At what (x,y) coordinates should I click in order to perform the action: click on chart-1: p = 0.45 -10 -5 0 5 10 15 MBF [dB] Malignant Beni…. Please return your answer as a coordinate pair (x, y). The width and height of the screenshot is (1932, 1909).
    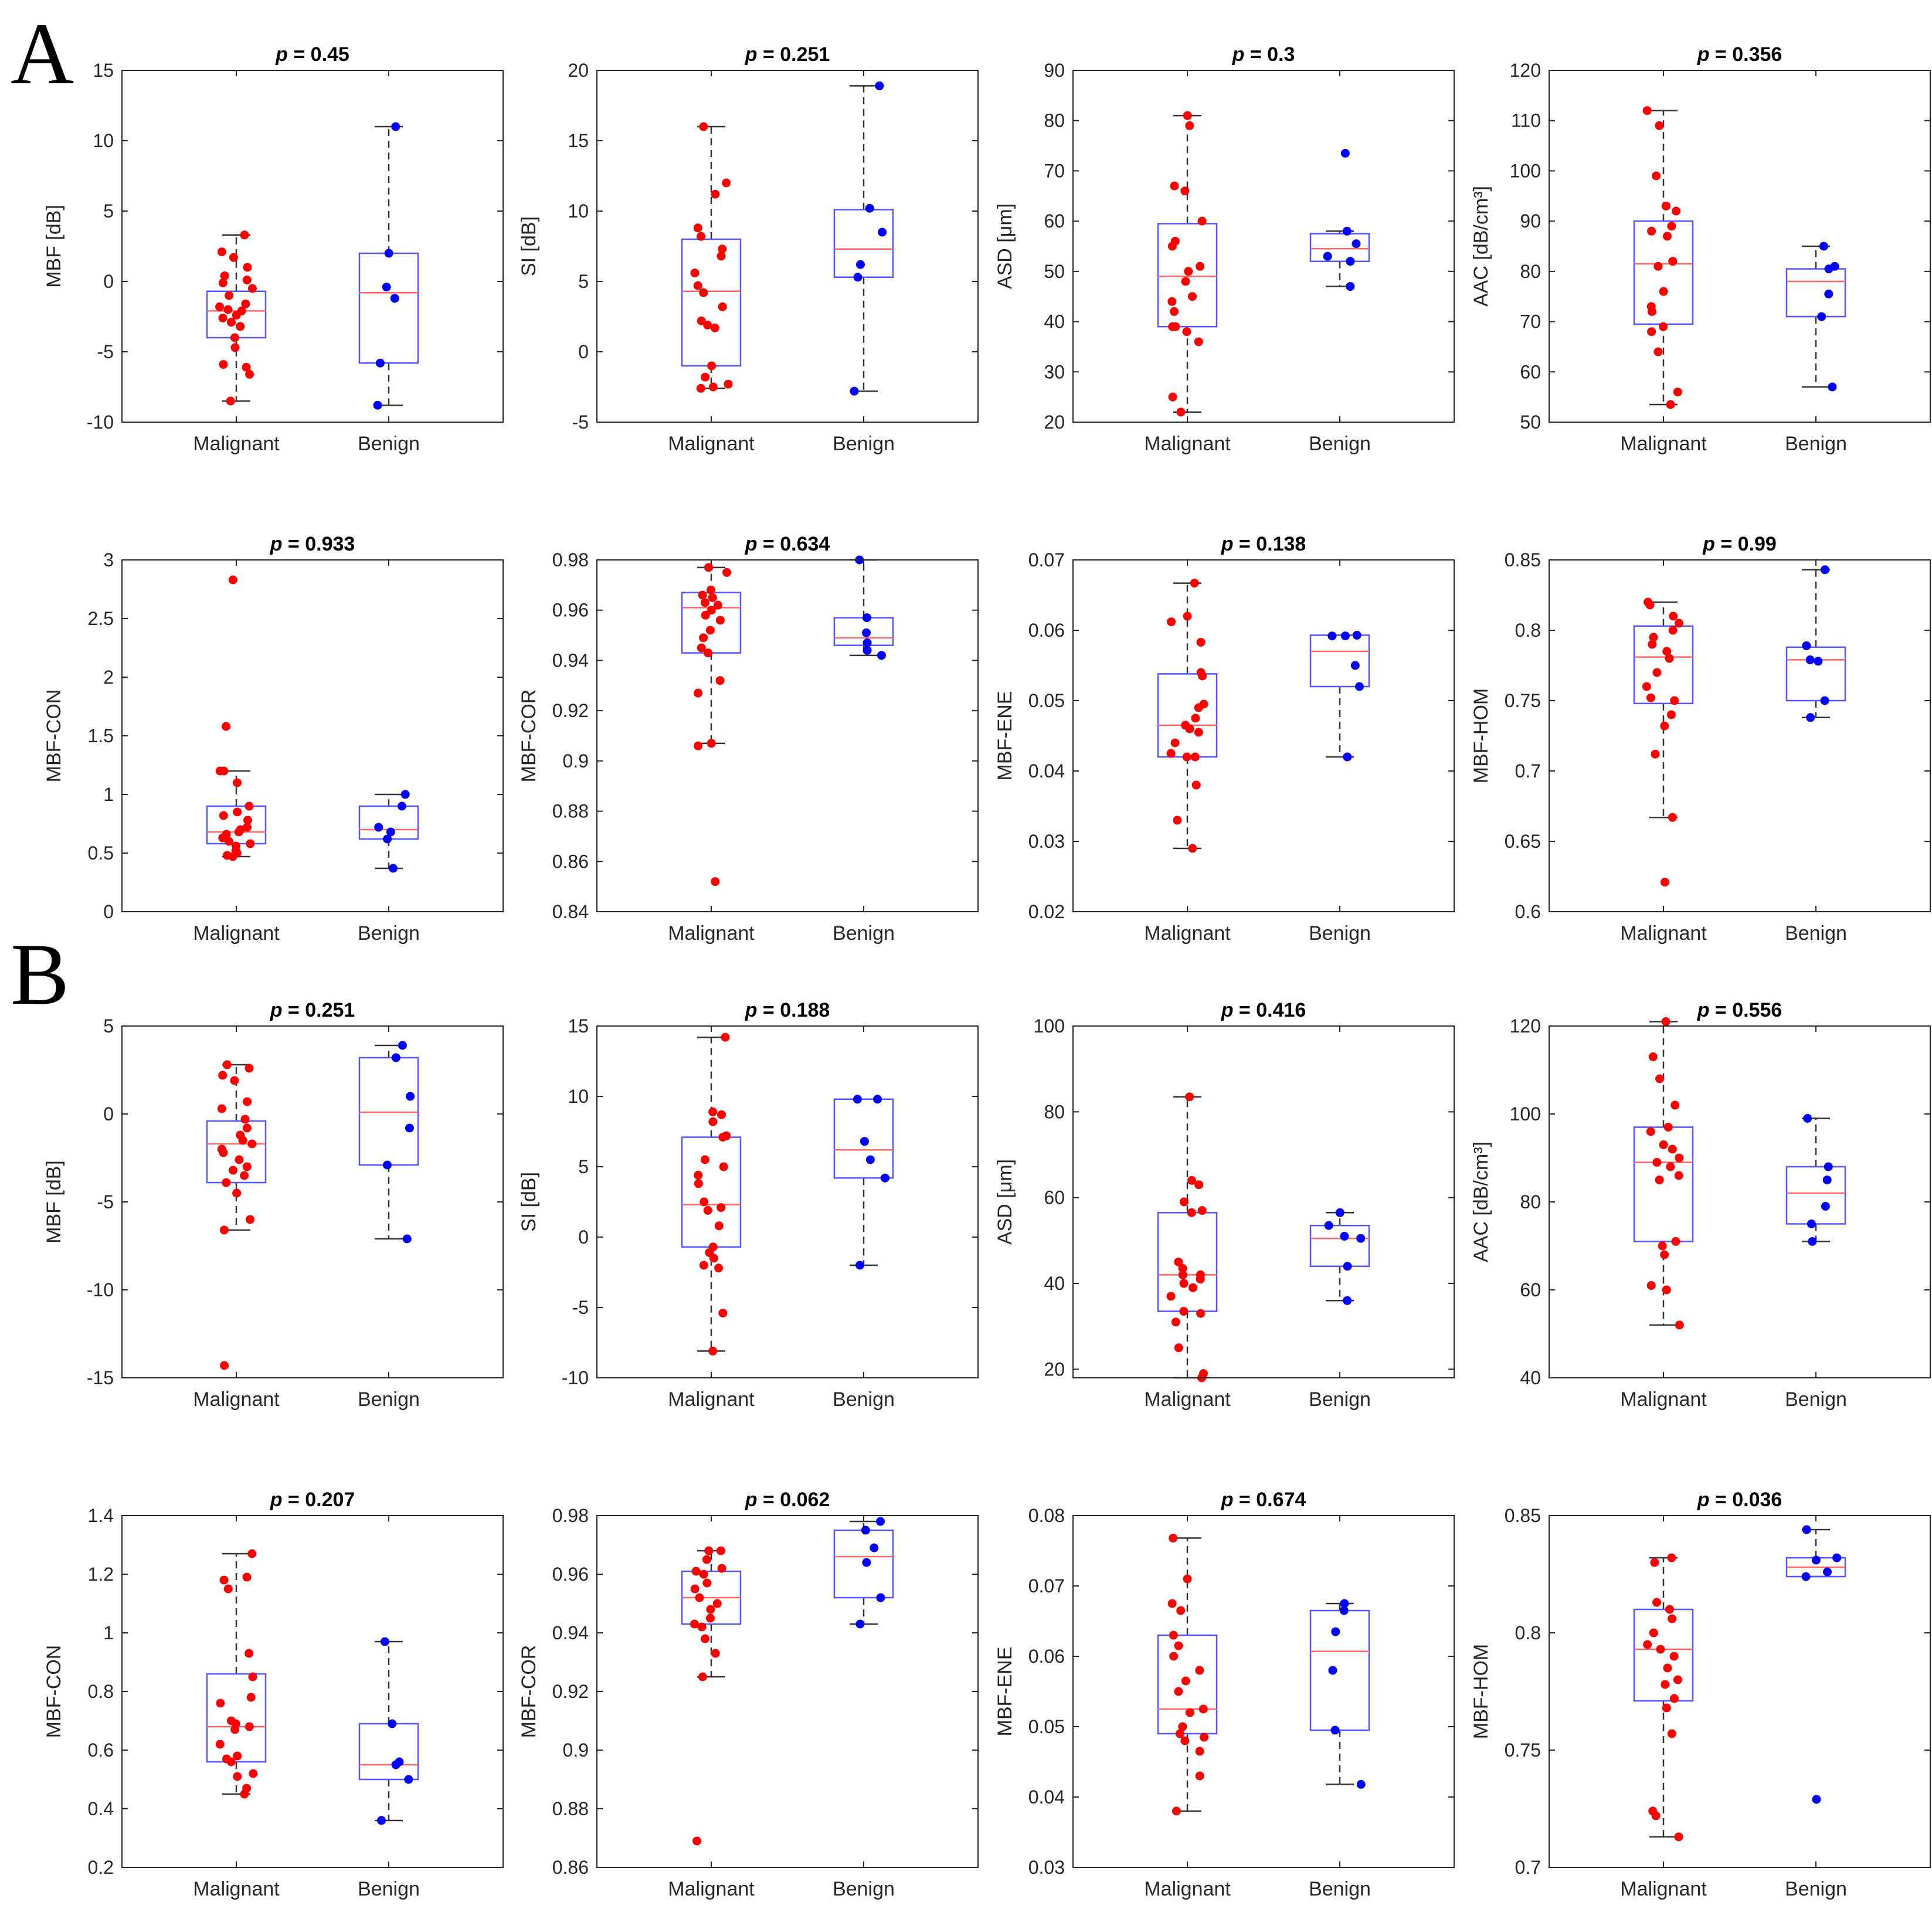
    Looking at the image, I should click on (273, 249).